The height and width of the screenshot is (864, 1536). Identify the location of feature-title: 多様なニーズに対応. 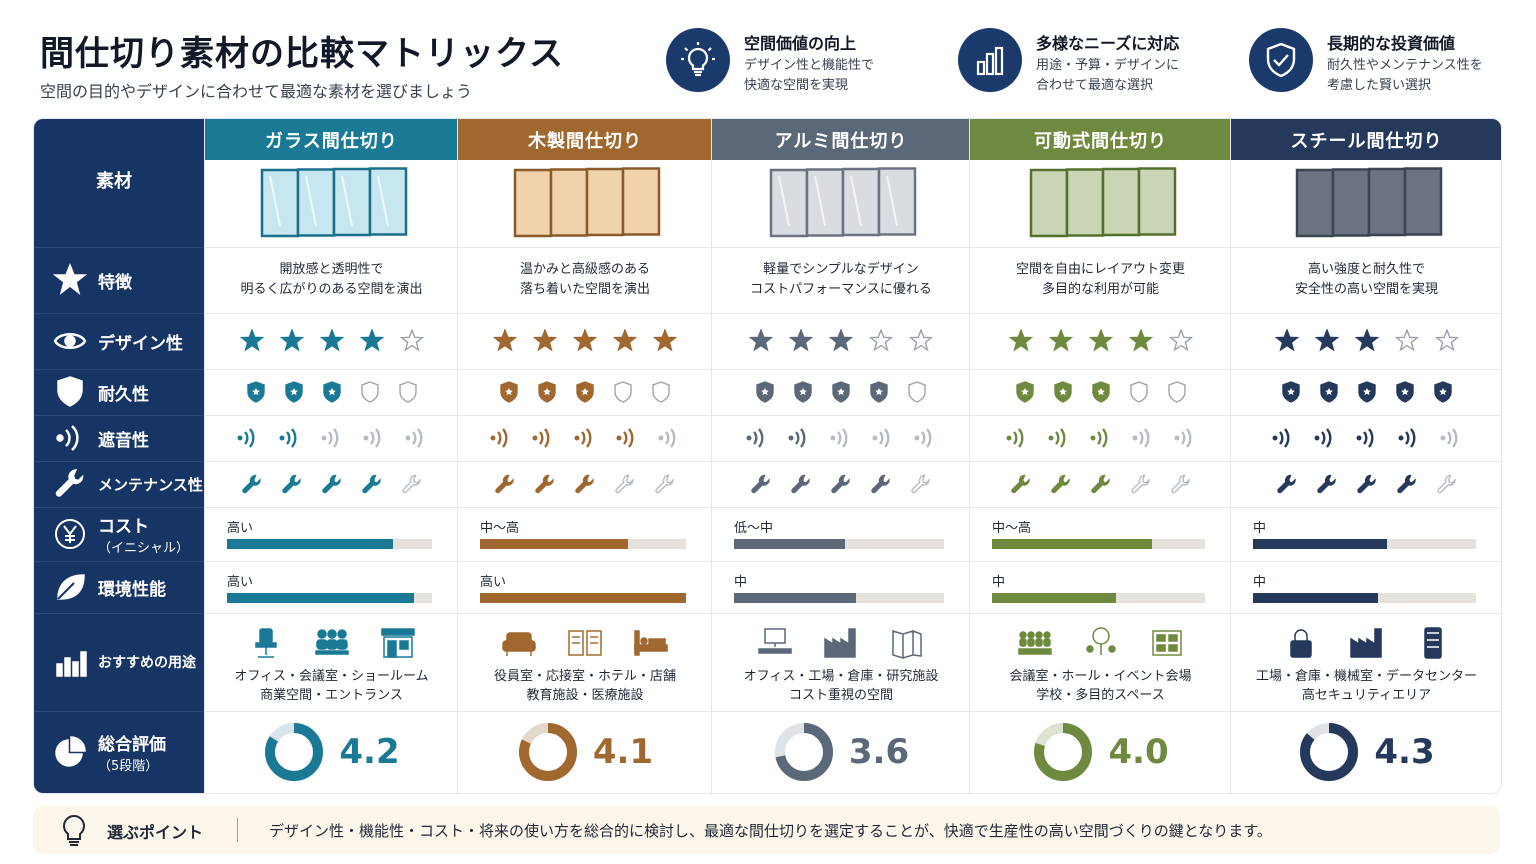
(1108, 43).